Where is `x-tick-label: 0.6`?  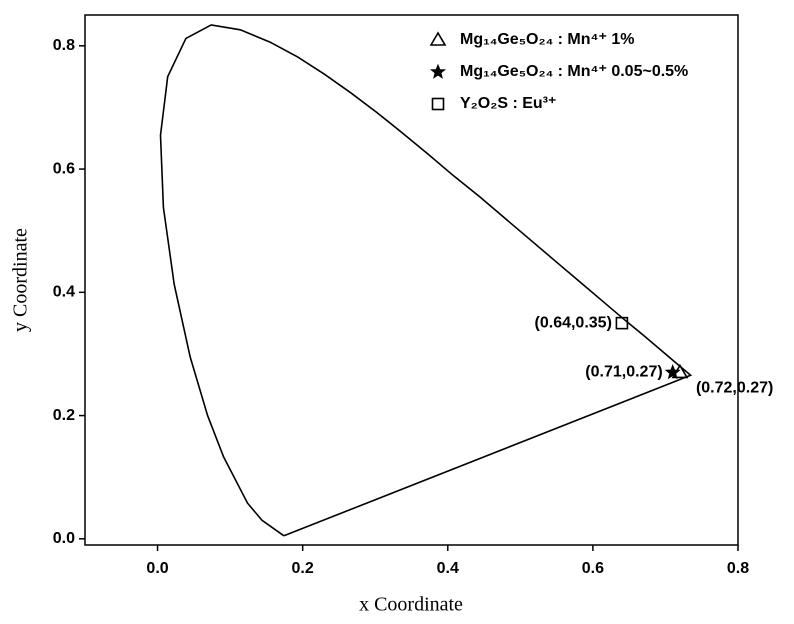
x-tick-label: 0.6 is located at coordinates (593, 568).